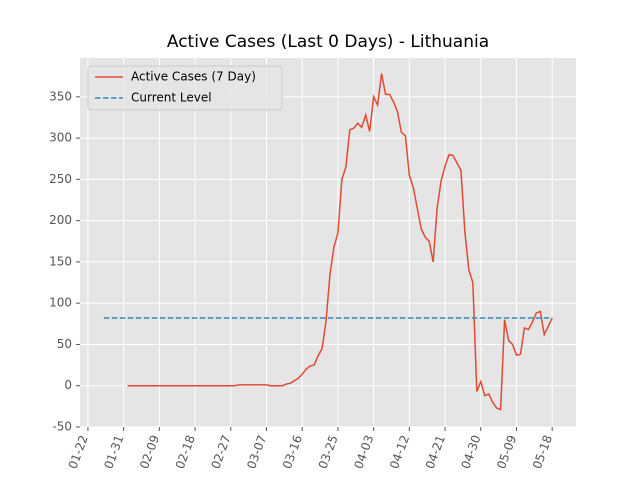 The image size is (640, 484). What do you see at coordinates (60, 96) in the screenshot?
I see `y-tick-label: 350` at bounding box center [60, 96].